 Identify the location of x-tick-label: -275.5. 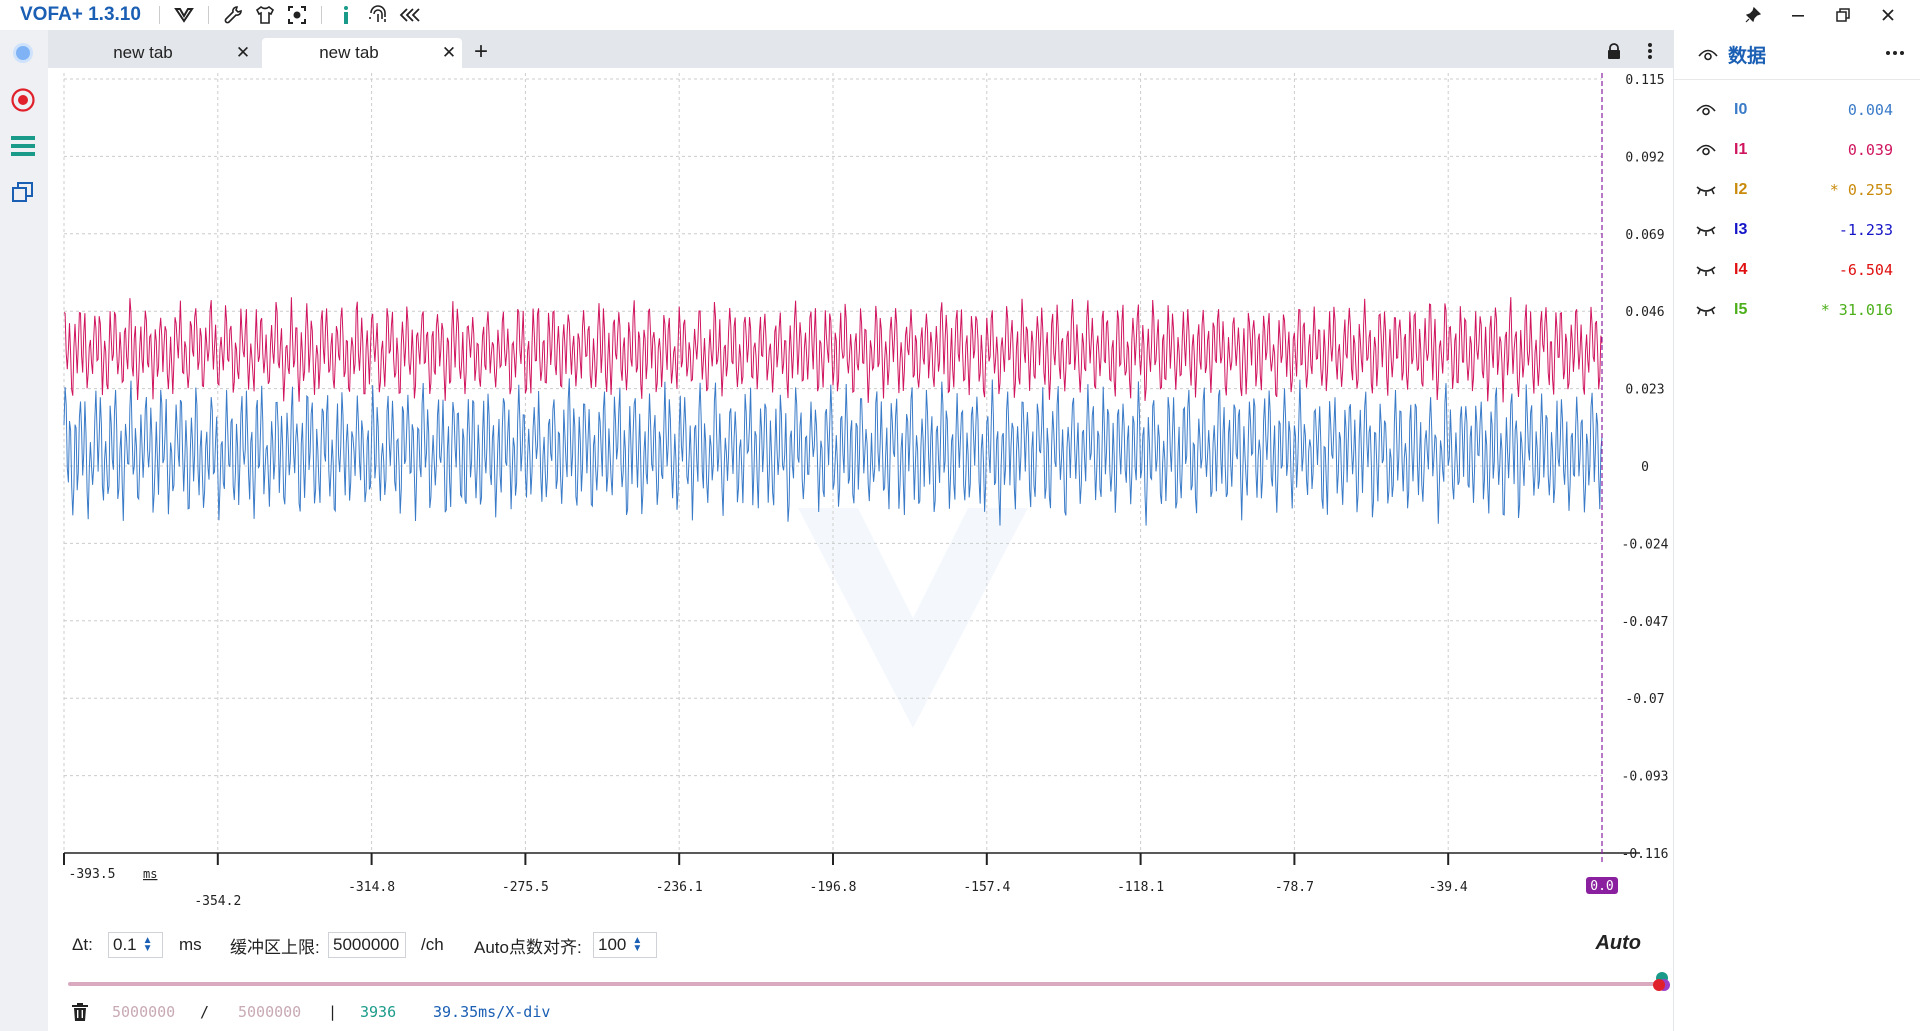
(525, 887).